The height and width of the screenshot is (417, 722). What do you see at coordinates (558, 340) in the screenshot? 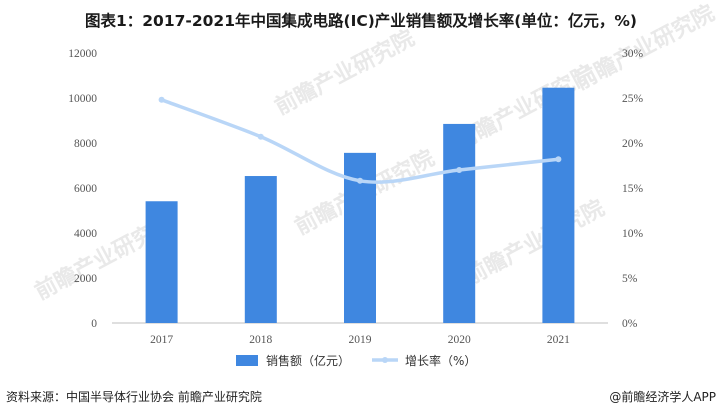
I see `x-tick-label: 2021` at bounding box center [558, 340].